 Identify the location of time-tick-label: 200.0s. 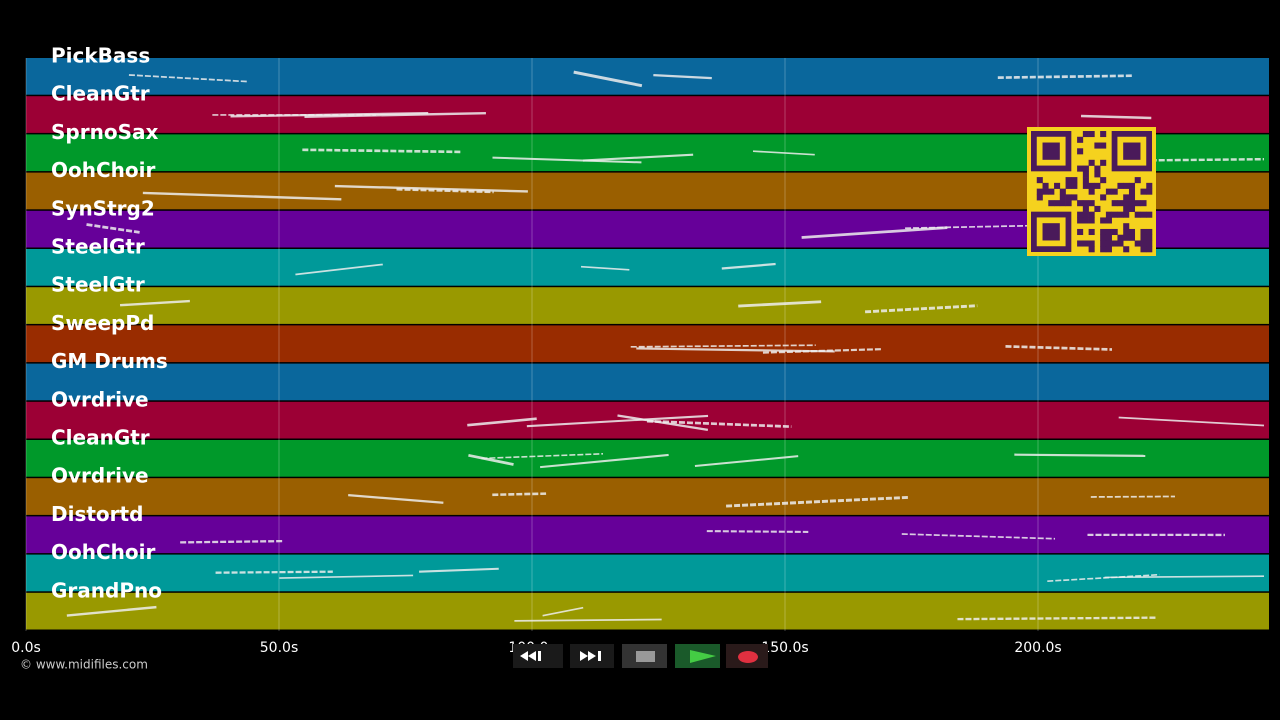
(1037, 648).